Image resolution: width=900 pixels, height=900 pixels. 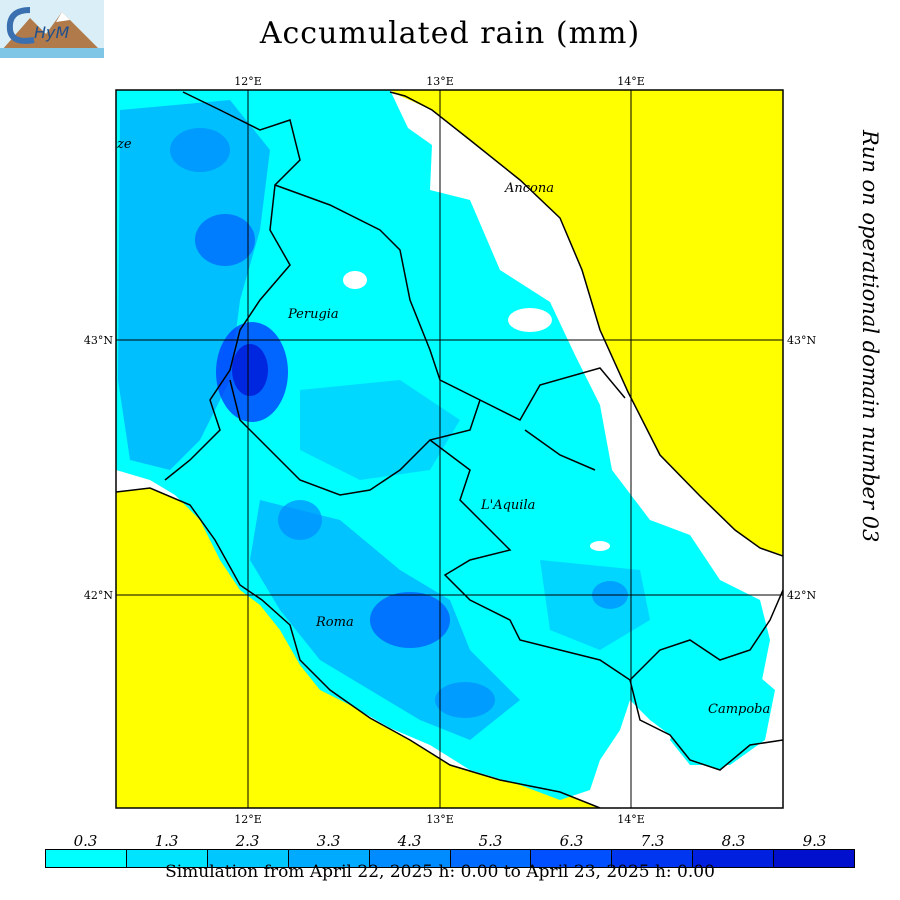 What do you see at coordinates (85, 841) in the screenshot?
I see `legend-value: 0.3` at bounding box center [85, 841].